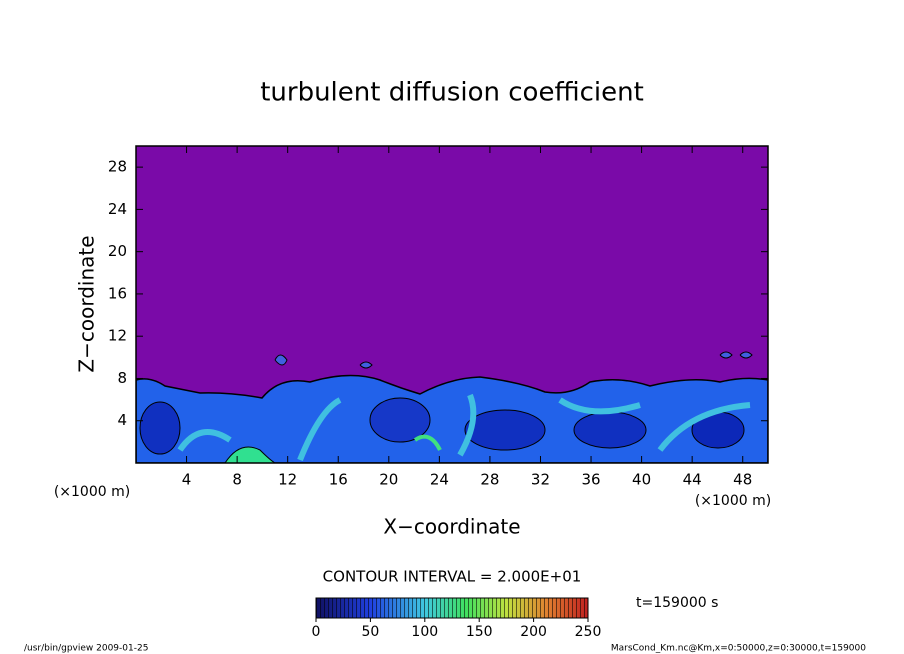 The image size is (904, 654). I want to click on x-axis-label: X−coordinate, so click(451, 527).